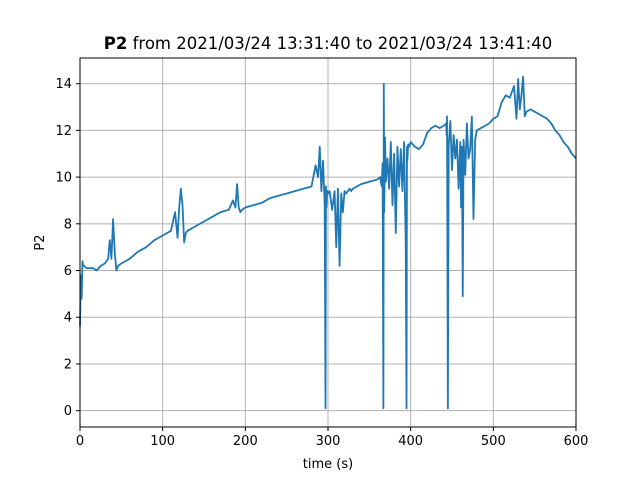  Describe the element at coordinates (63, 84) in the screenshot. I see `y-tick-label: 14` at that location.